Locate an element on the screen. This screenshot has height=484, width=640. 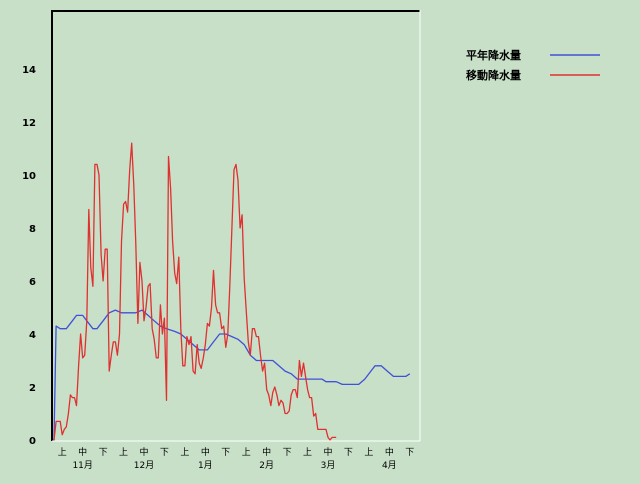
month-label: 2月 is located at coordinates (266, 465).